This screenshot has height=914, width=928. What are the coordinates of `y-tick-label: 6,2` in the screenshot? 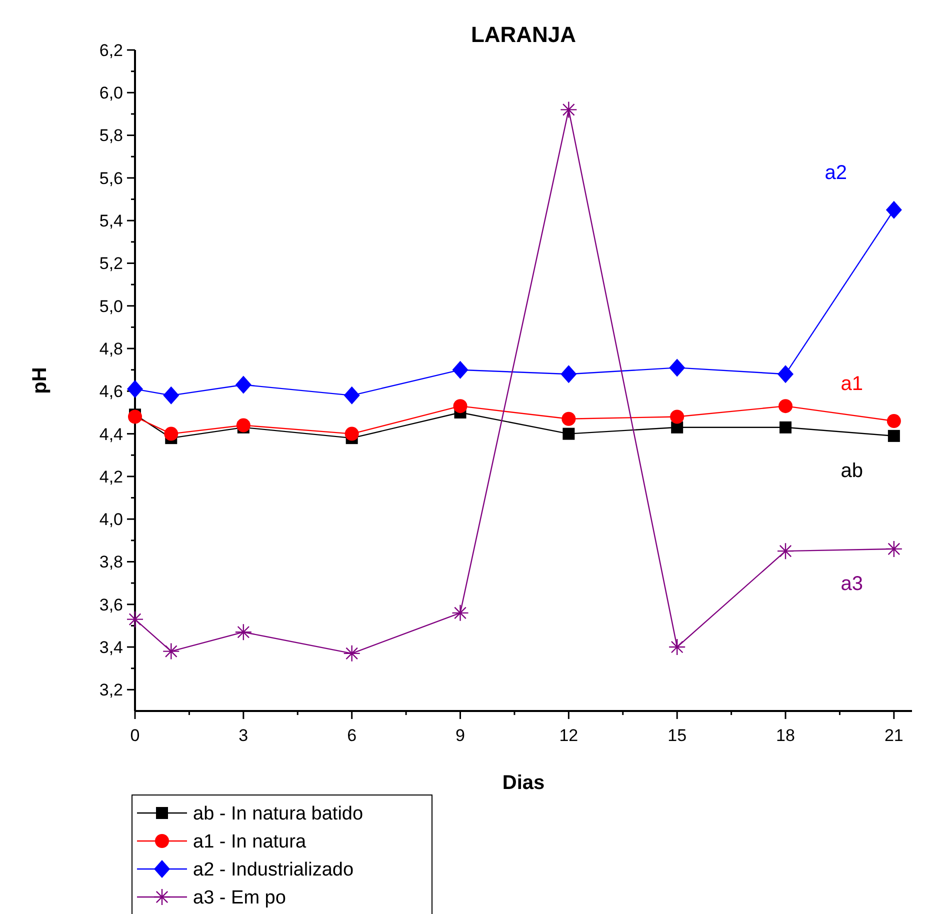 It's located at (111, 50).